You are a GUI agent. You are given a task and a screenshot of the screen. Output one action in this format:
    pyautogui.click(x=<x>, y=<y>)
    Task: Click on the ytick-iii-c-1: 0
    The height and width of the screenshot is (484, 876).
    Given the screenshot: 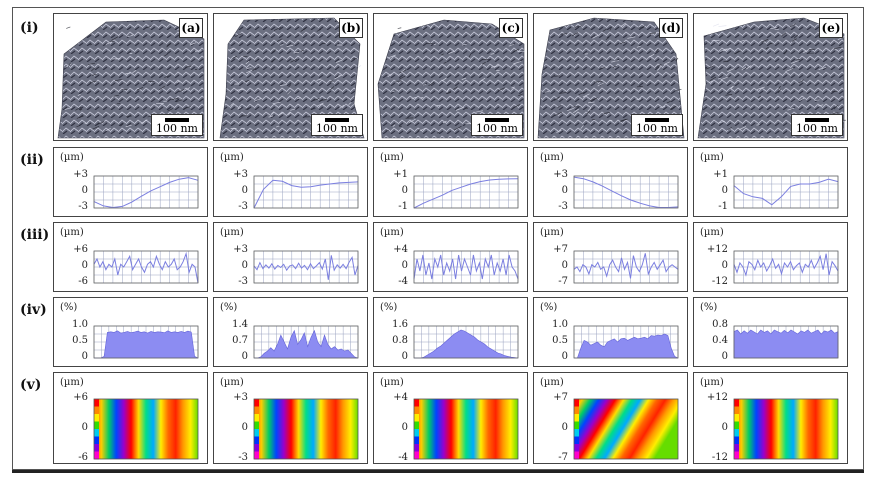 What is the action you would take?
    pyautogui.click(x=404, y=265)
    